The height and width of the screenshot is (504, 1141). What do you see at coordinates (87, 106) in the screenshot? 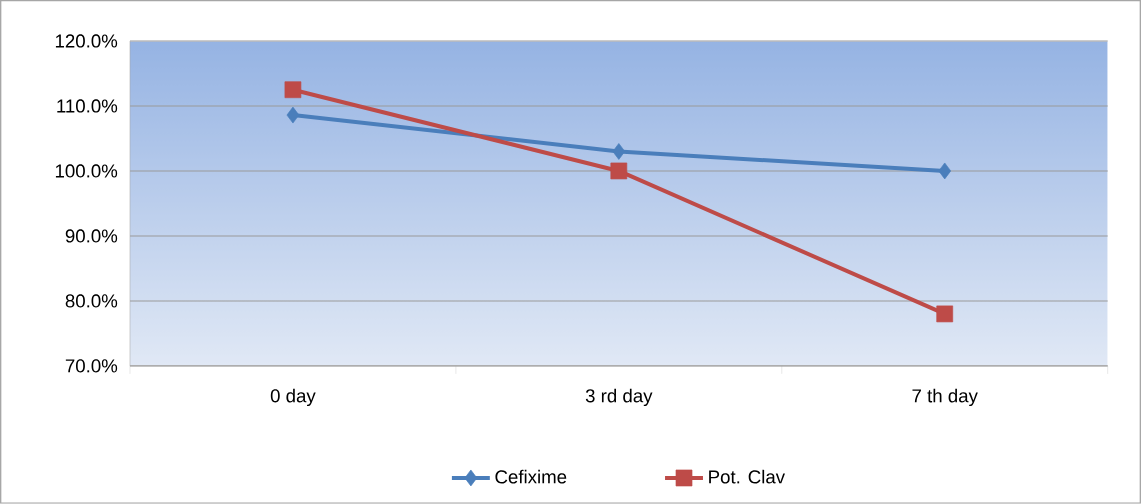
I see `y-tick-label: 110.0%` at bounding box center [87, 106].